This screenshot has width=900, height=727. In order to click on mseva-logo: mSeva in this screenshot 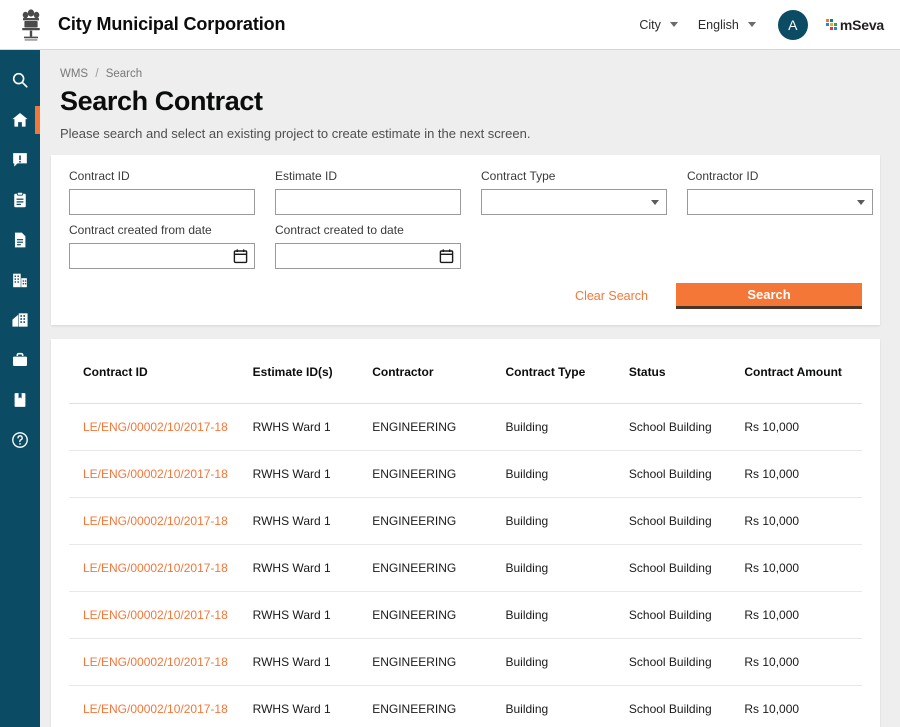, I will do `click(854, 24)`.